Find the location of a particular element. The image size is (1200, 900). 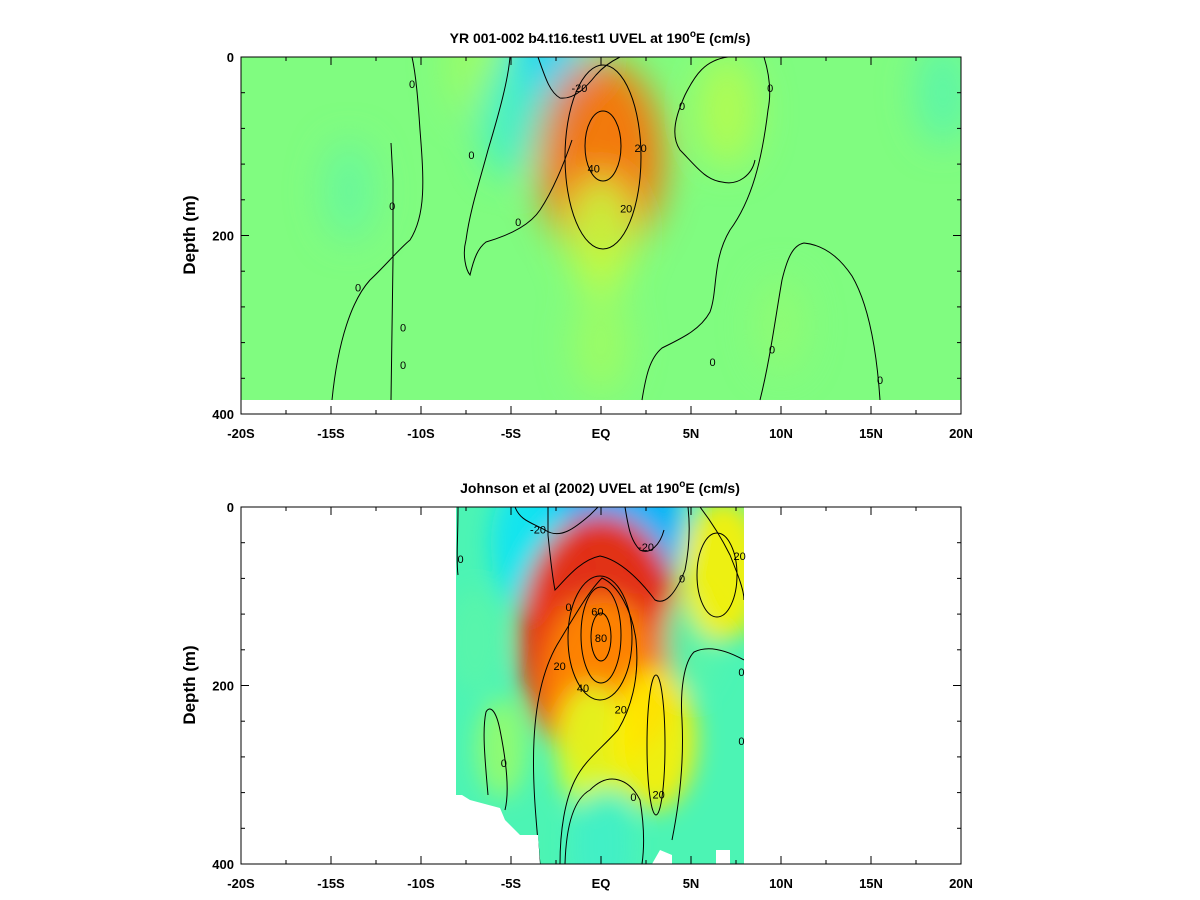

contour-labels: -20 -20 20 0 0 0 60 80 20 40 20 0 0 0 20 0 is located at coordinates (602, 664).